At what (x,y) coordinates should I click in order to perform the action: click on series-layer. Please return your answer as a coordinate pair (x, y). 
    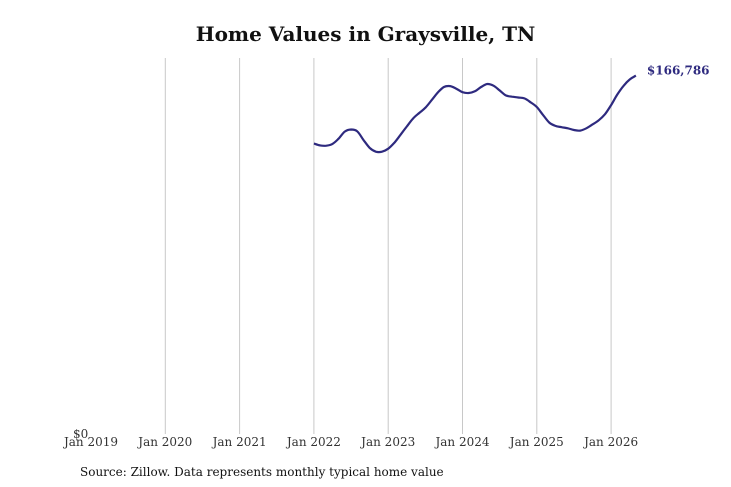
    Looking at the image, I should click on (475, 114).